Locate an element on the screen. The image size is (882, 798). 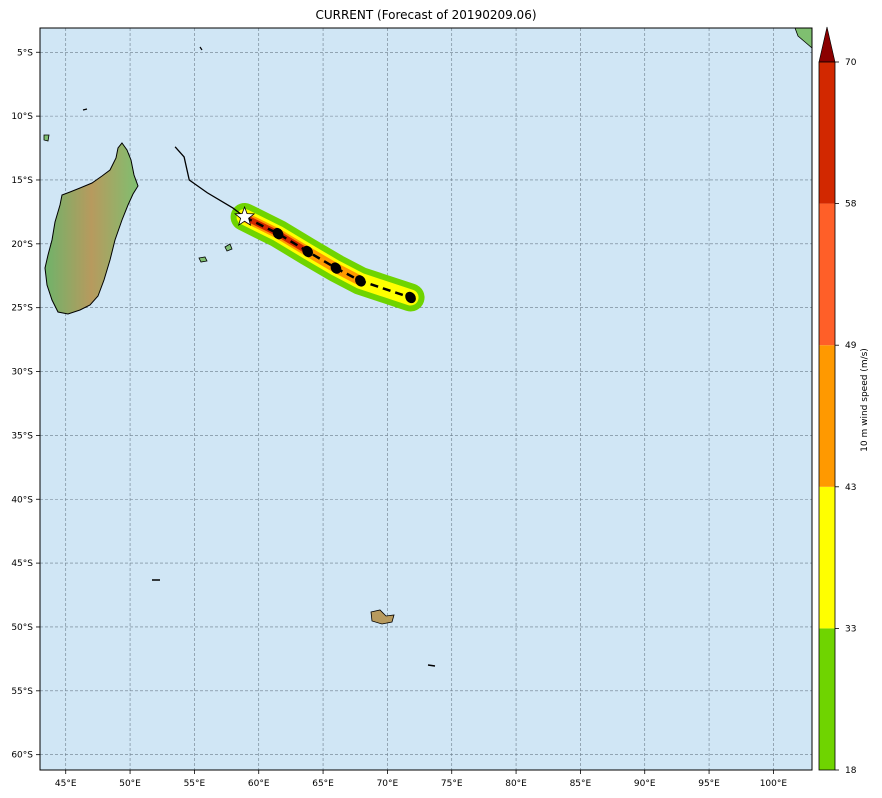
lon-tick-label: 90°E is located at coordinates (645, 784).